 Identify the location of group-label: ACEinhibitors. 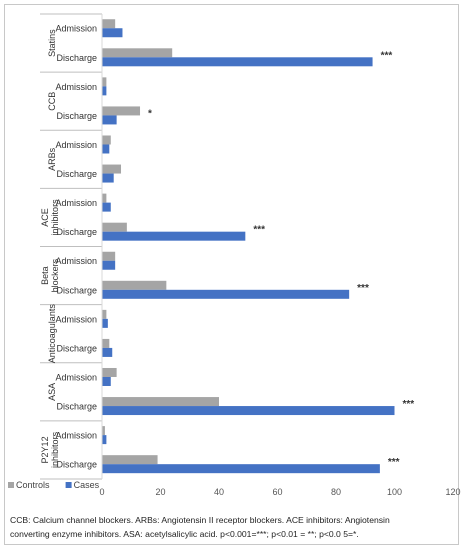
(50, 217).